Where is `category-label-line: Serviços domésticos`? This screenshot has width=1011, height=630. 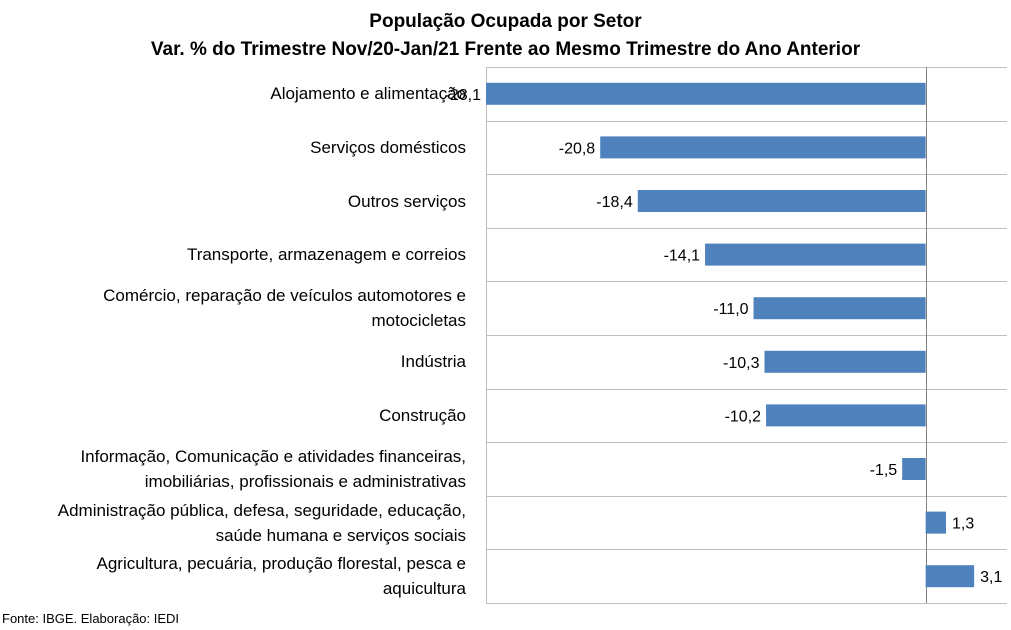
category-label-line: Serviços domésticos is located at coordinates (388, 147).